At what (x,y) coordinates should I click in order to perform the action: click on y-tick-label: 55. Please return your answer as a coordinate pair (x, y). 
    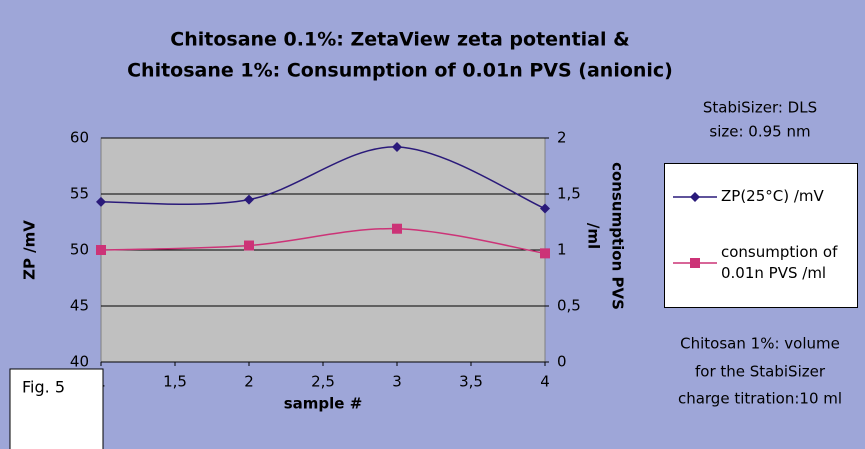
    Looking at the image, I should click on (79, 194).